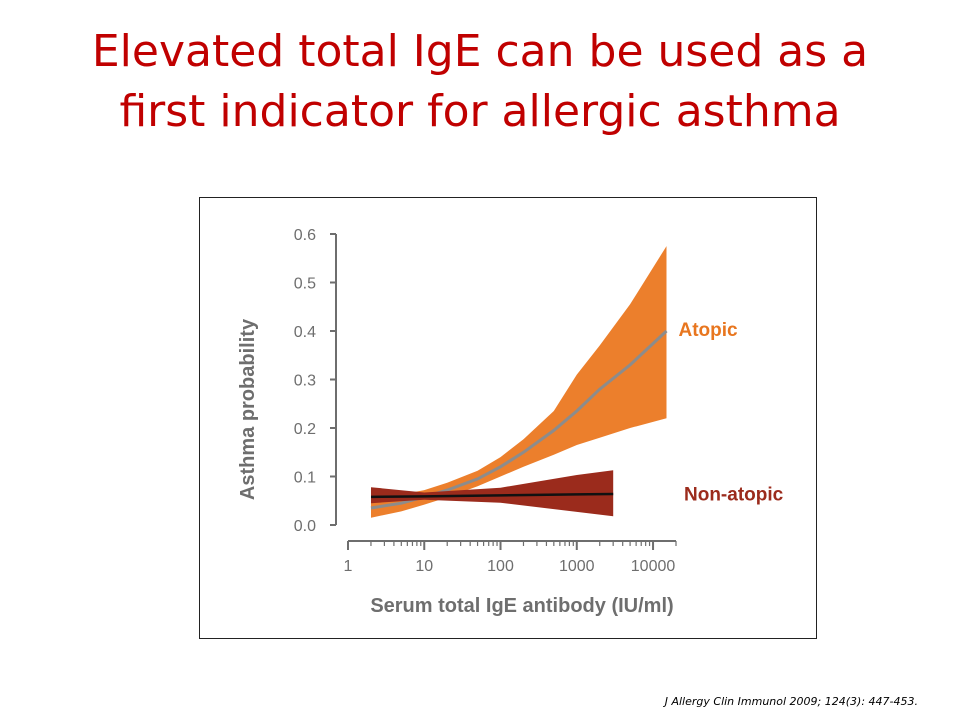  Describe the element at coordinates (577, 566) in the screenshot. I see `x-tick-label: 1000` at that location.